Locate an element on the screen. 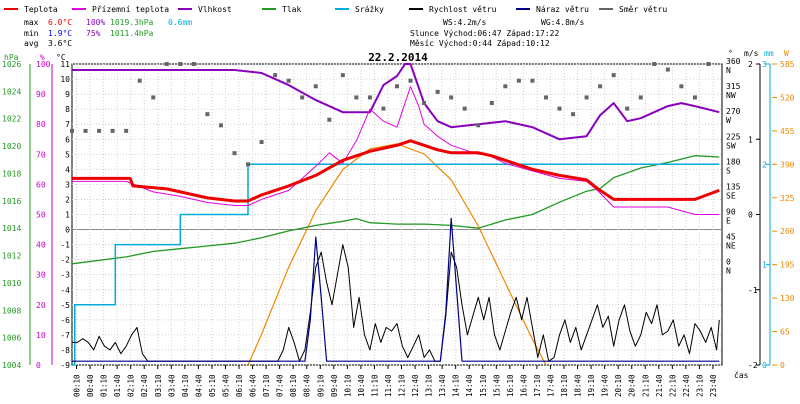  hpa-tick-label: 1020 is located at coordinates (11, 146).